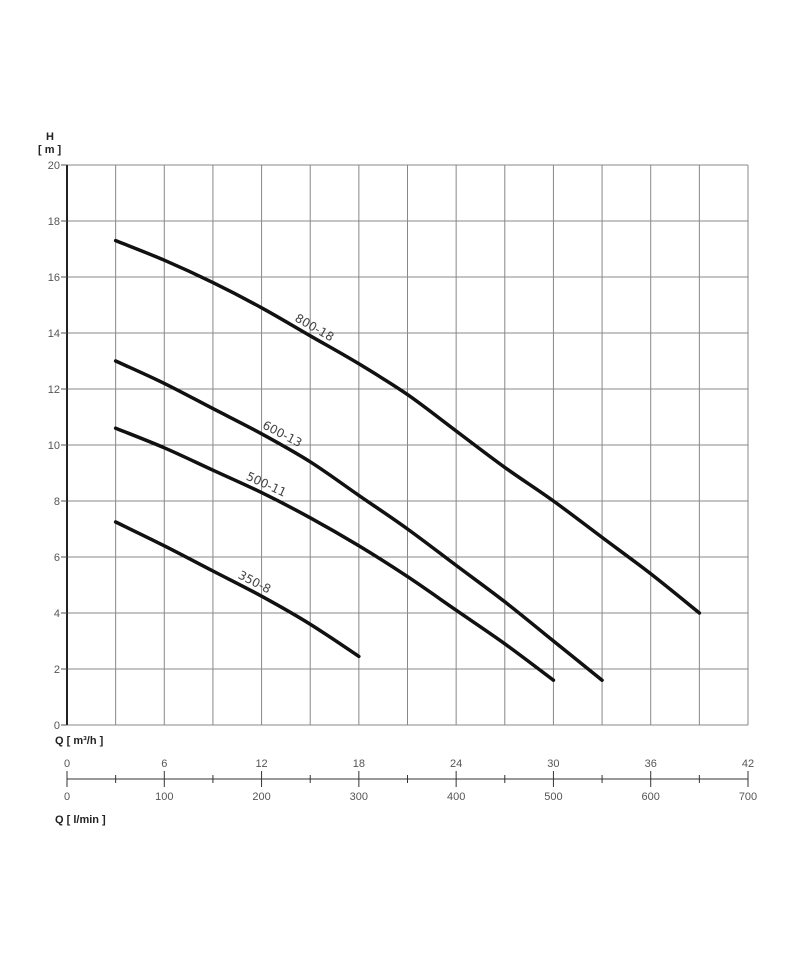  I want to click on y-tick-label: 4, so click(57, 614).